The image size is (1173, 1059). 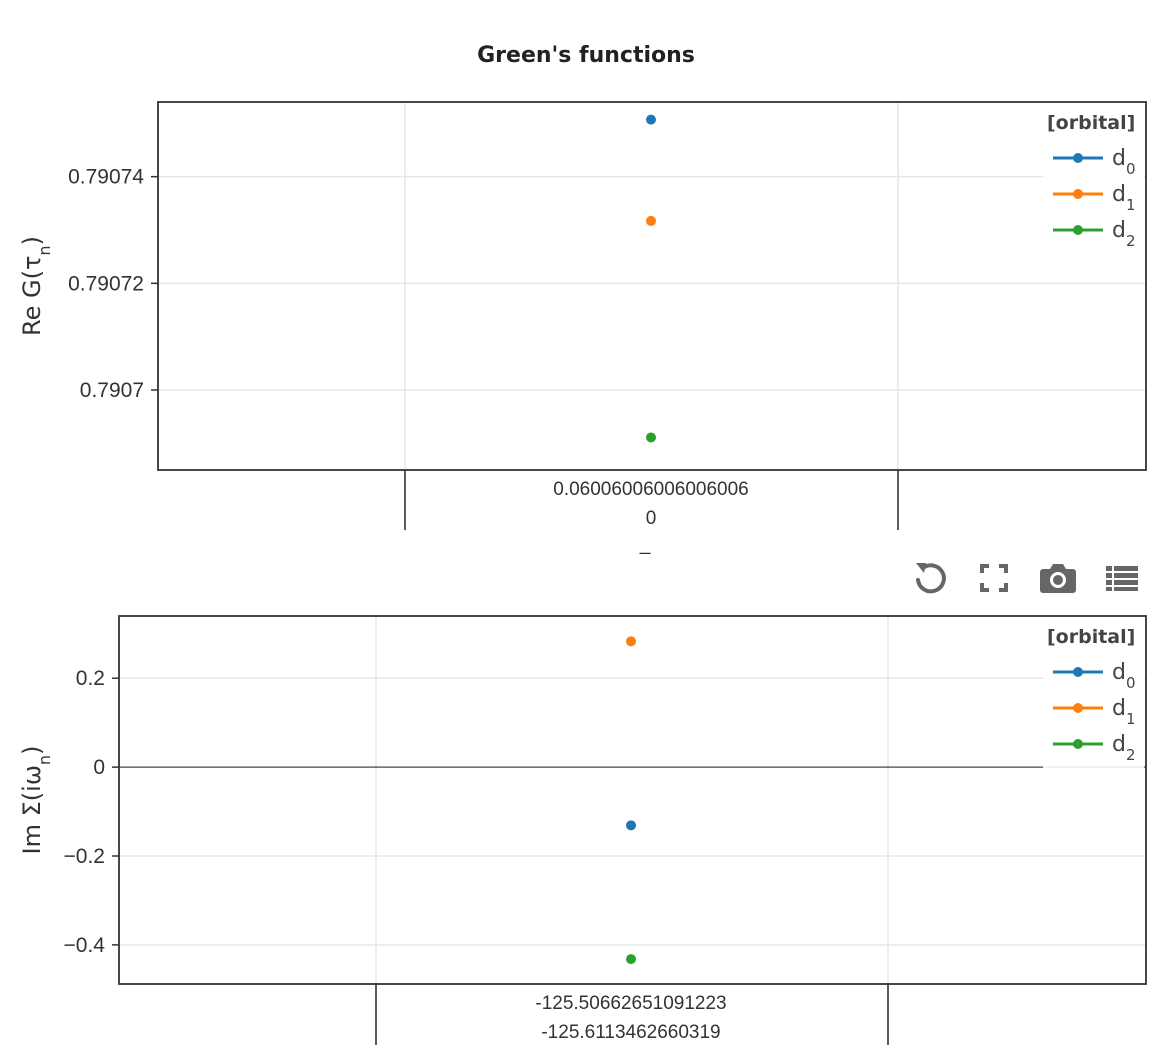 I want to click on y-axis-label: Im Σ(iωn), so click(x=36, y=800).